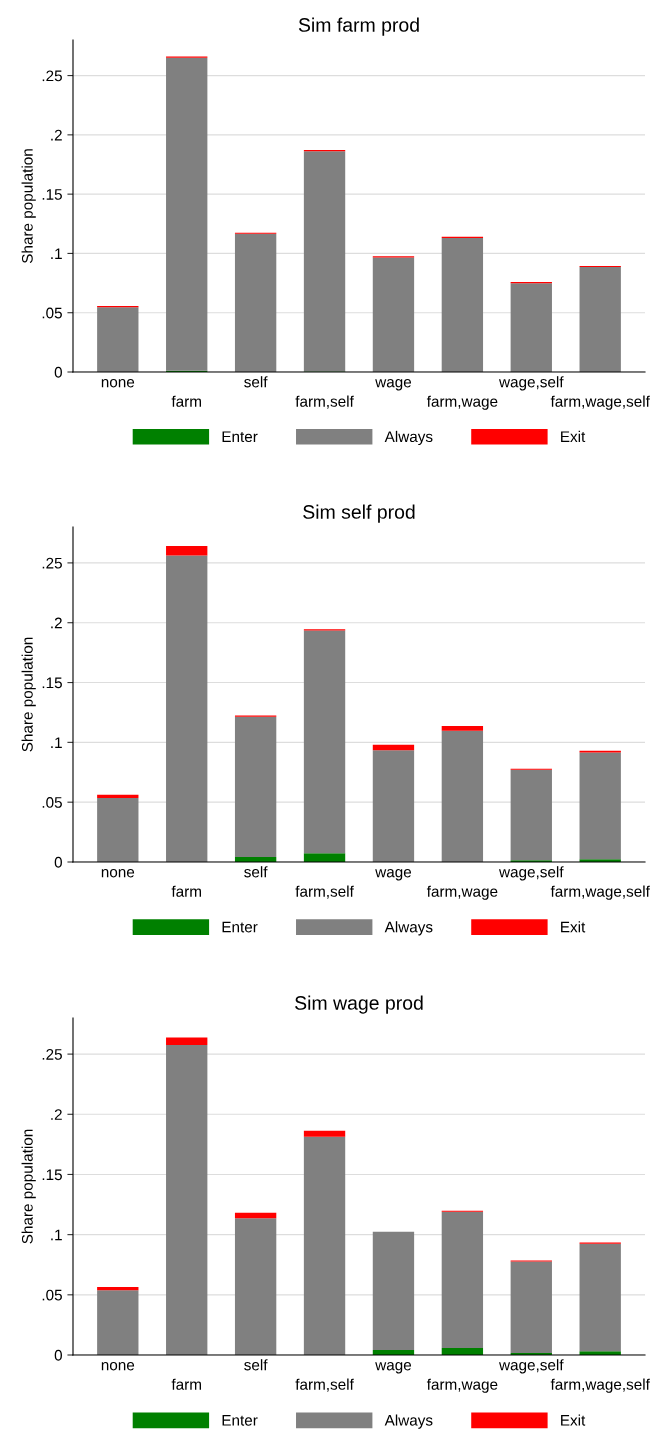  What do you see at coordinates (358, 26) in the screenshot?
I see `chart-title: Sim farm prod` at bounding box center [358, 26].